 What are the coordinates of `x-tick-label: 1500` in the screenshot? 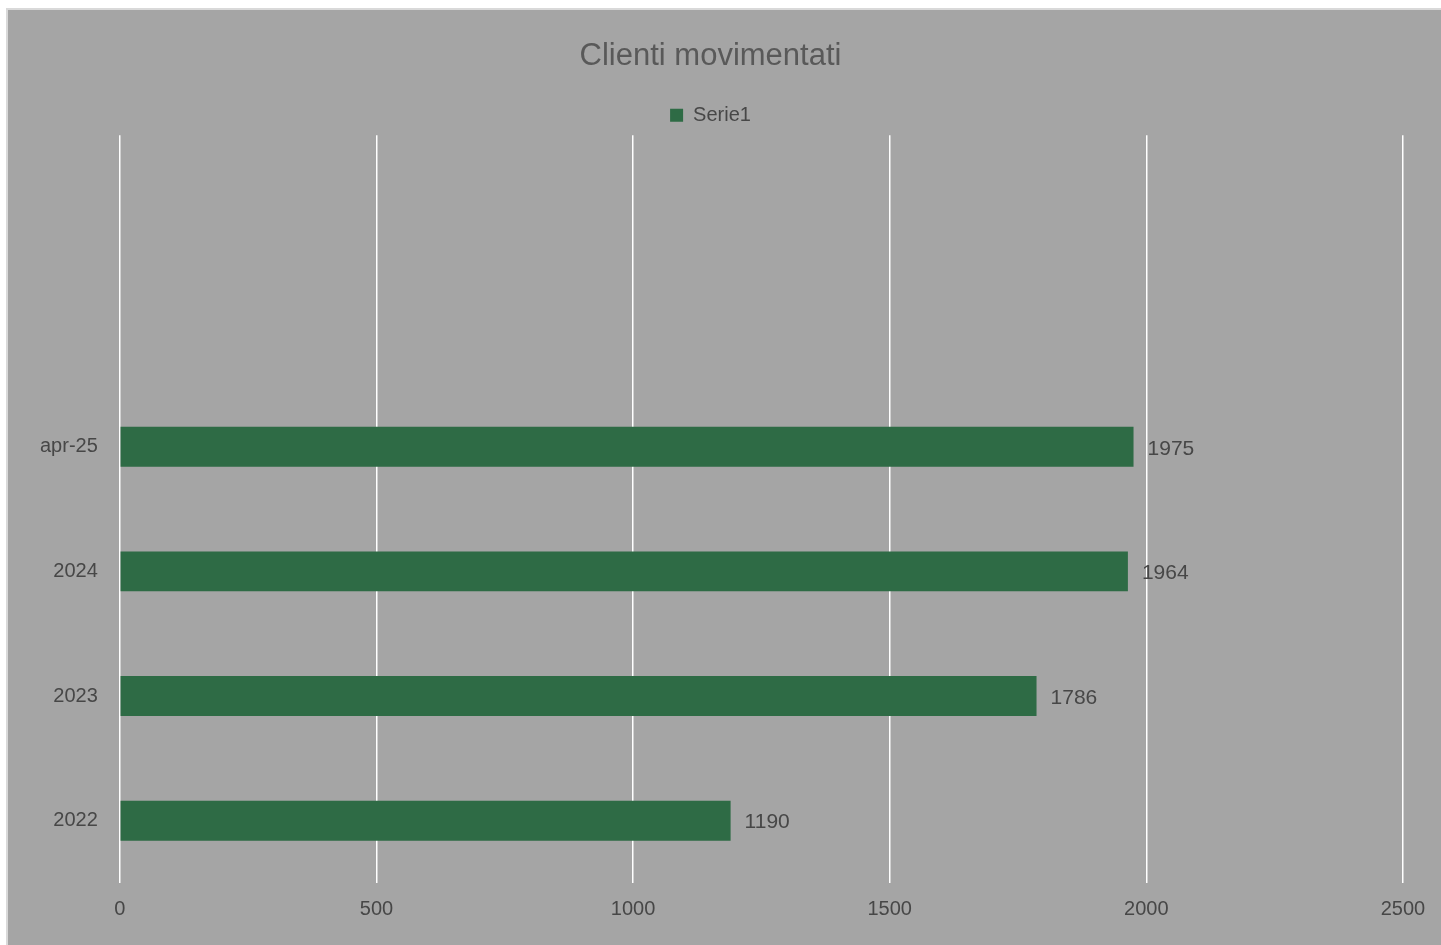 It's located at (889, 907).